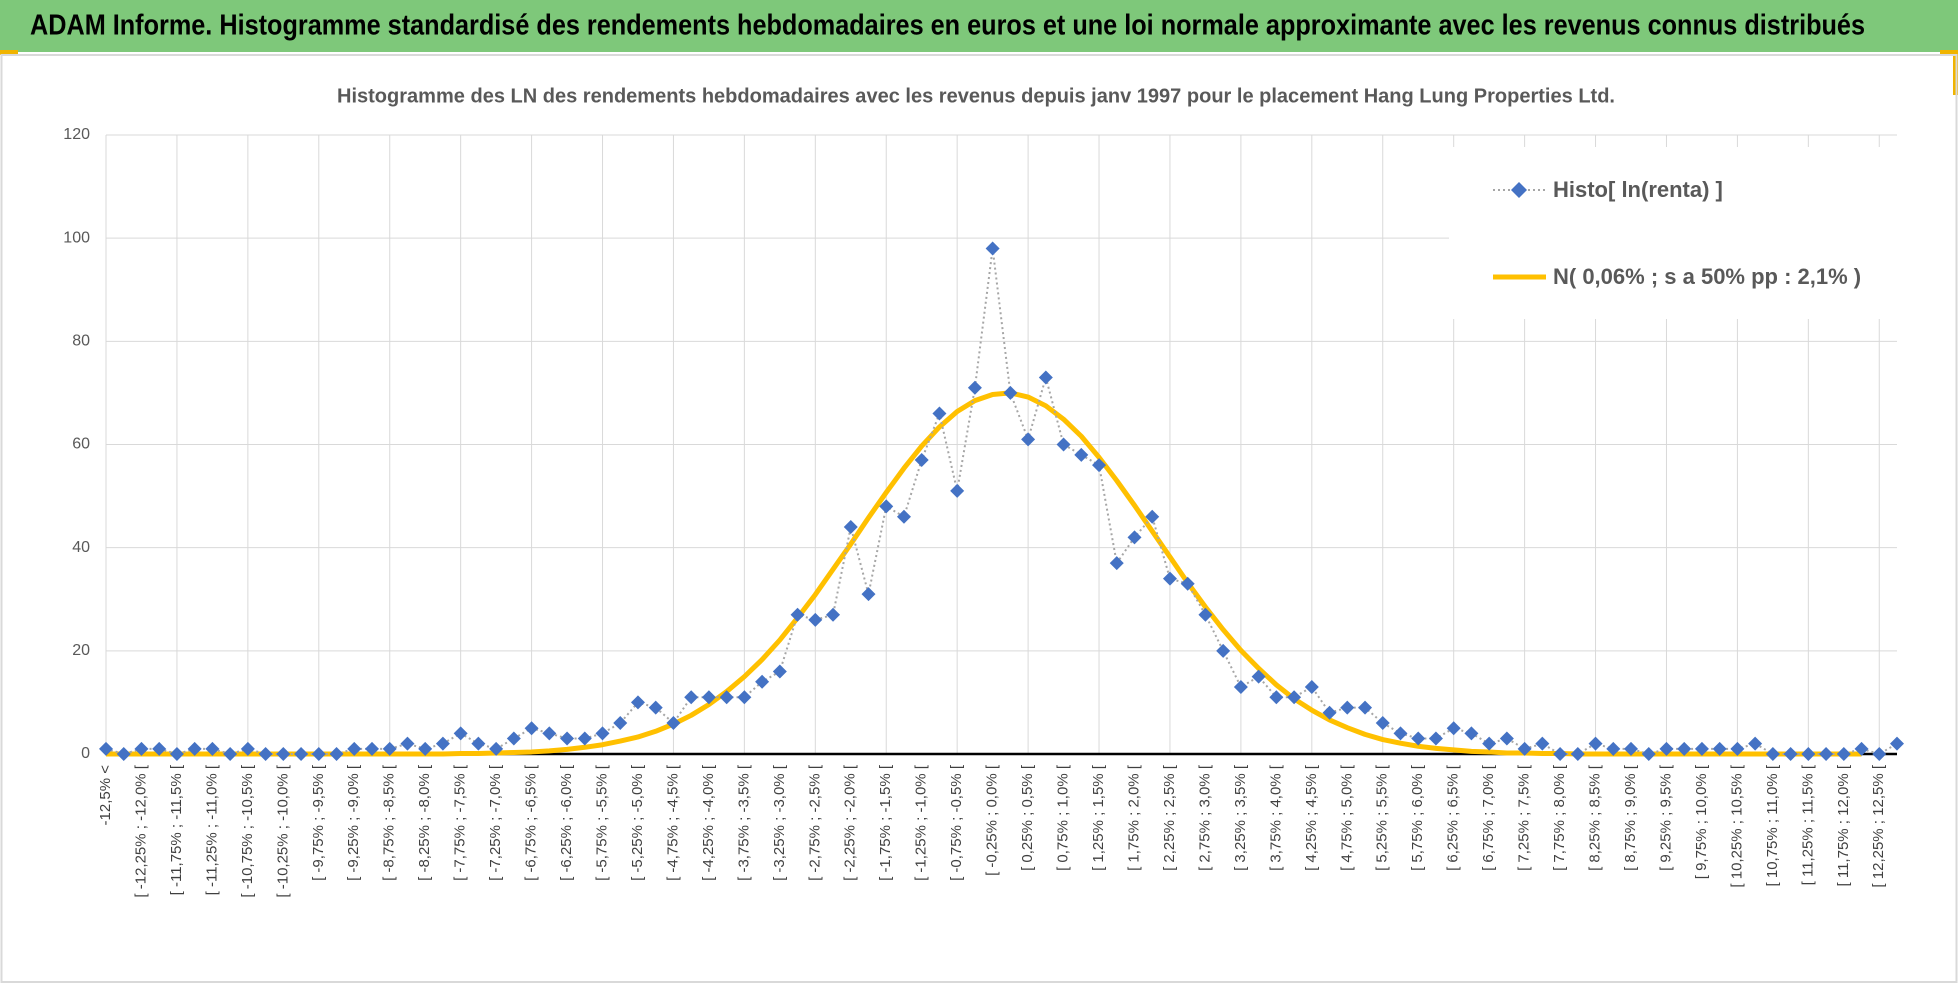 Image resolution: width=1958 pixels, height=984 pixels. I want to click on legend-background, so click(1674, 233).